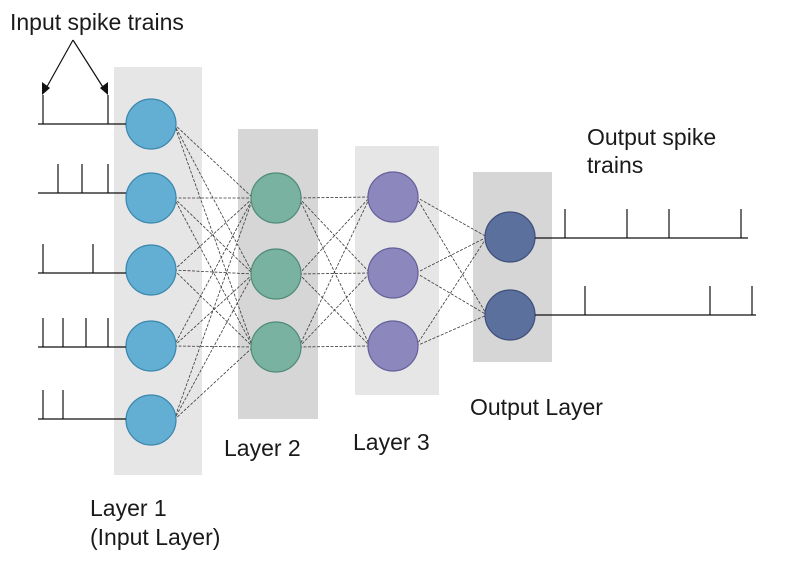 The width and height of the screenshot is (794, 578). Describe the element at coordinates (89, 66) in the screenshot. I see `arrow-right-line` at that location.